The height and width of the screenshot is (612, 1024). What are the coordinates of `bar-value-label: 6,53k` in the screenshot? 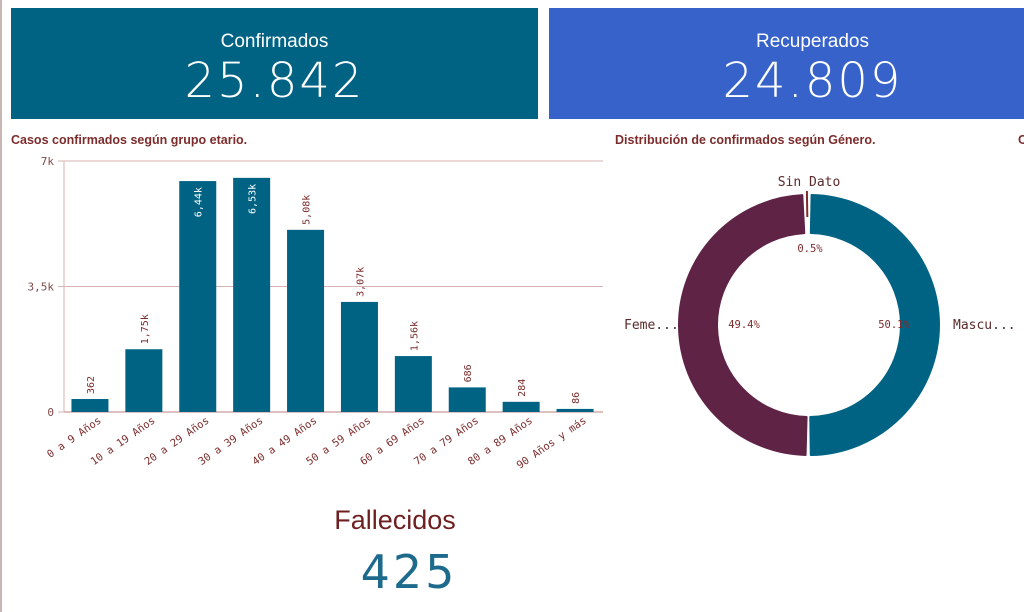 It's located at (253, 199).